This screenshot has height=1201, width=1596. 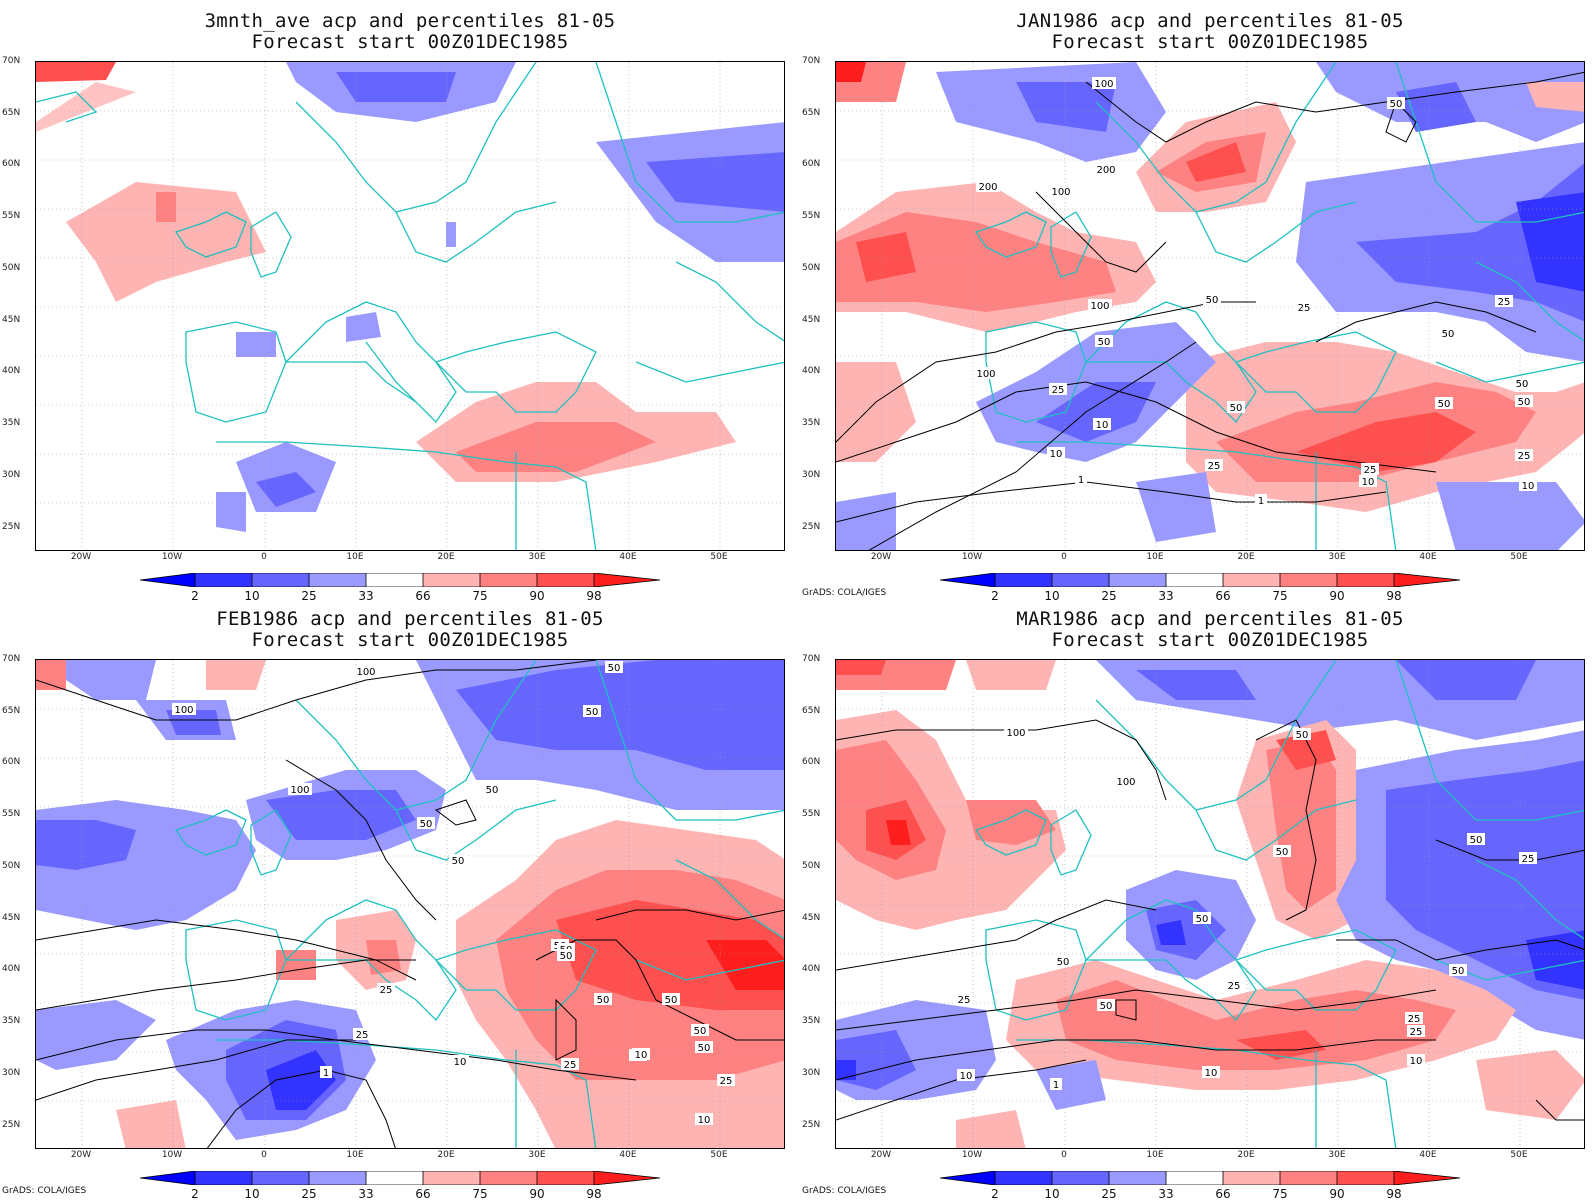 What do you see at coordinates (1428, 1155) in the screenshot?
I see `lon-label: 40E` at bounding box center [1428, 1155].